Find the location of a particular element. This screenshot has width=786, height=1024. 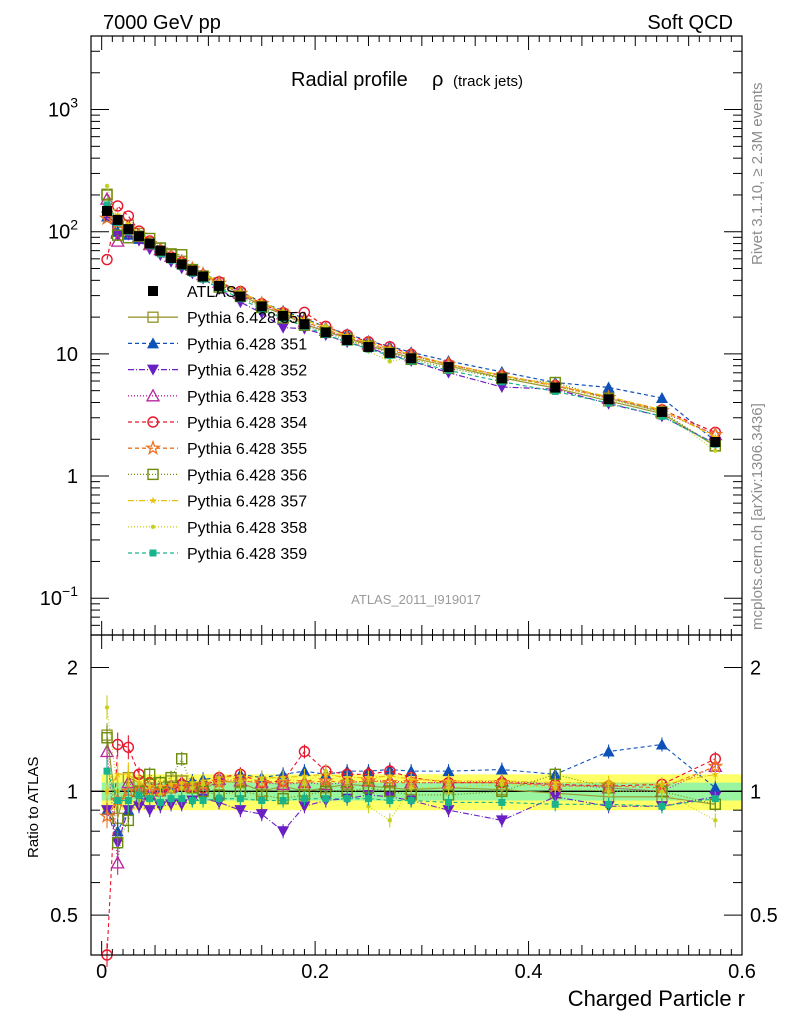

x-tick-label: 0 is located at coordinates (101, 972).